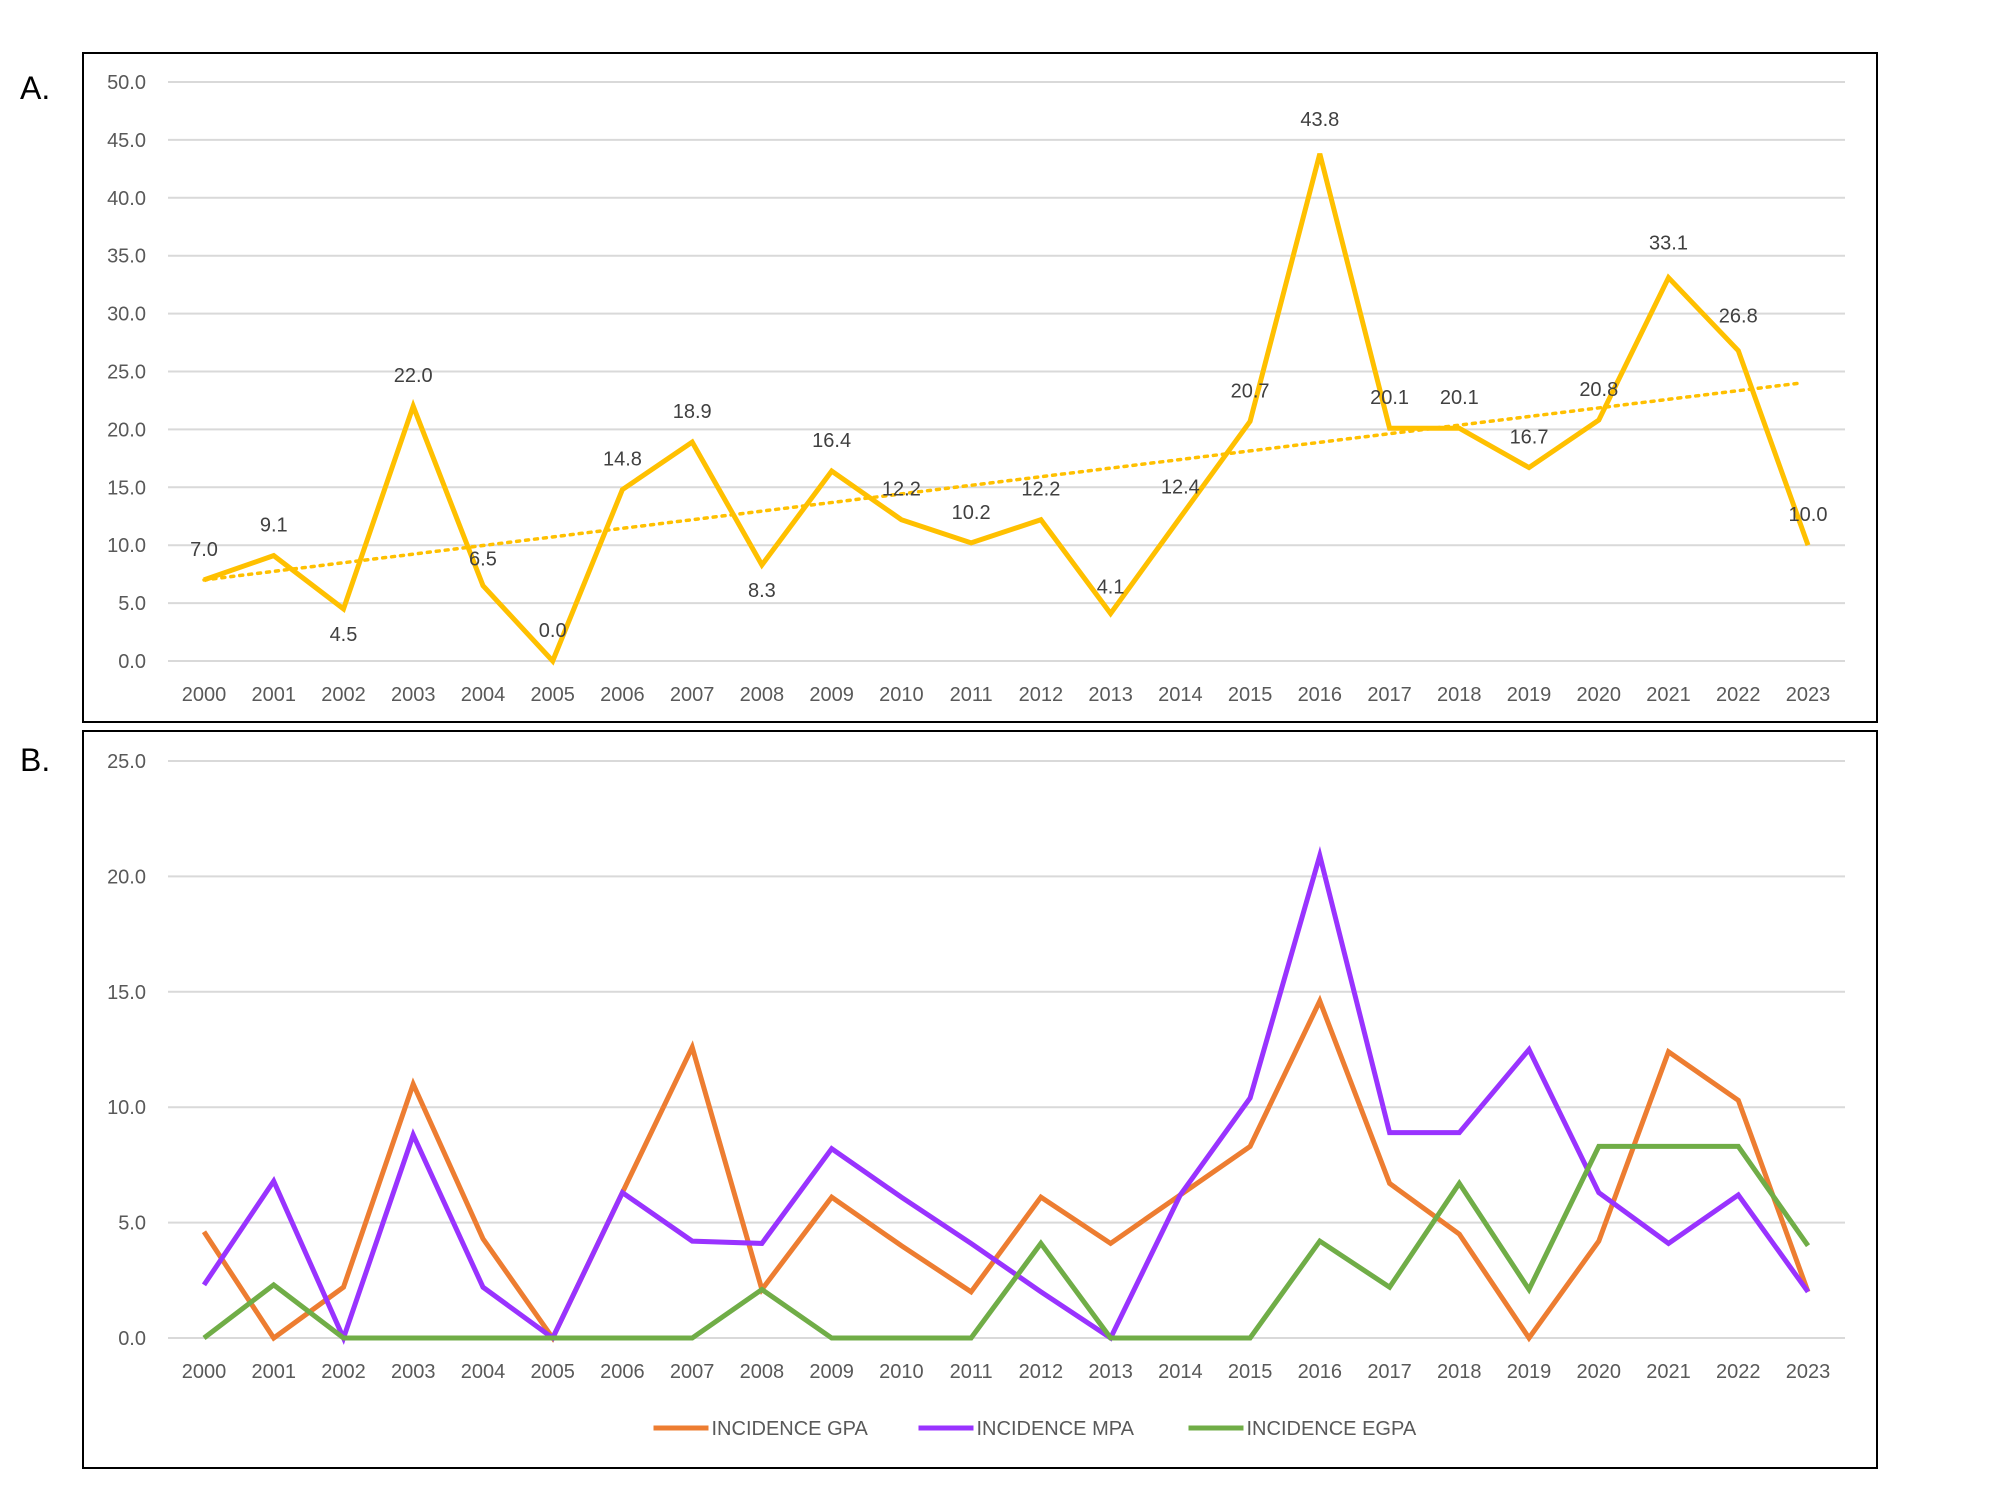 The width and height of the screenshot is (2000, 1500). I want to click on panel-a-x-tick-label: 2009, so click(831, 695).